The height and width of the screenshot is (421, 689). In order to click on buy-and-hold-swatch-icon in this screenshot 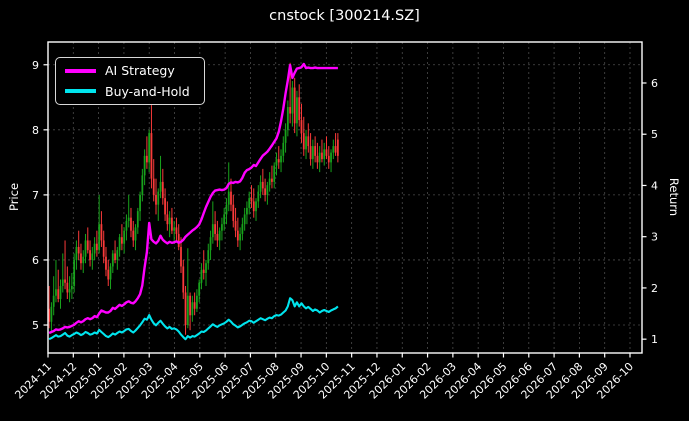, I will do `click(80, 91)`.